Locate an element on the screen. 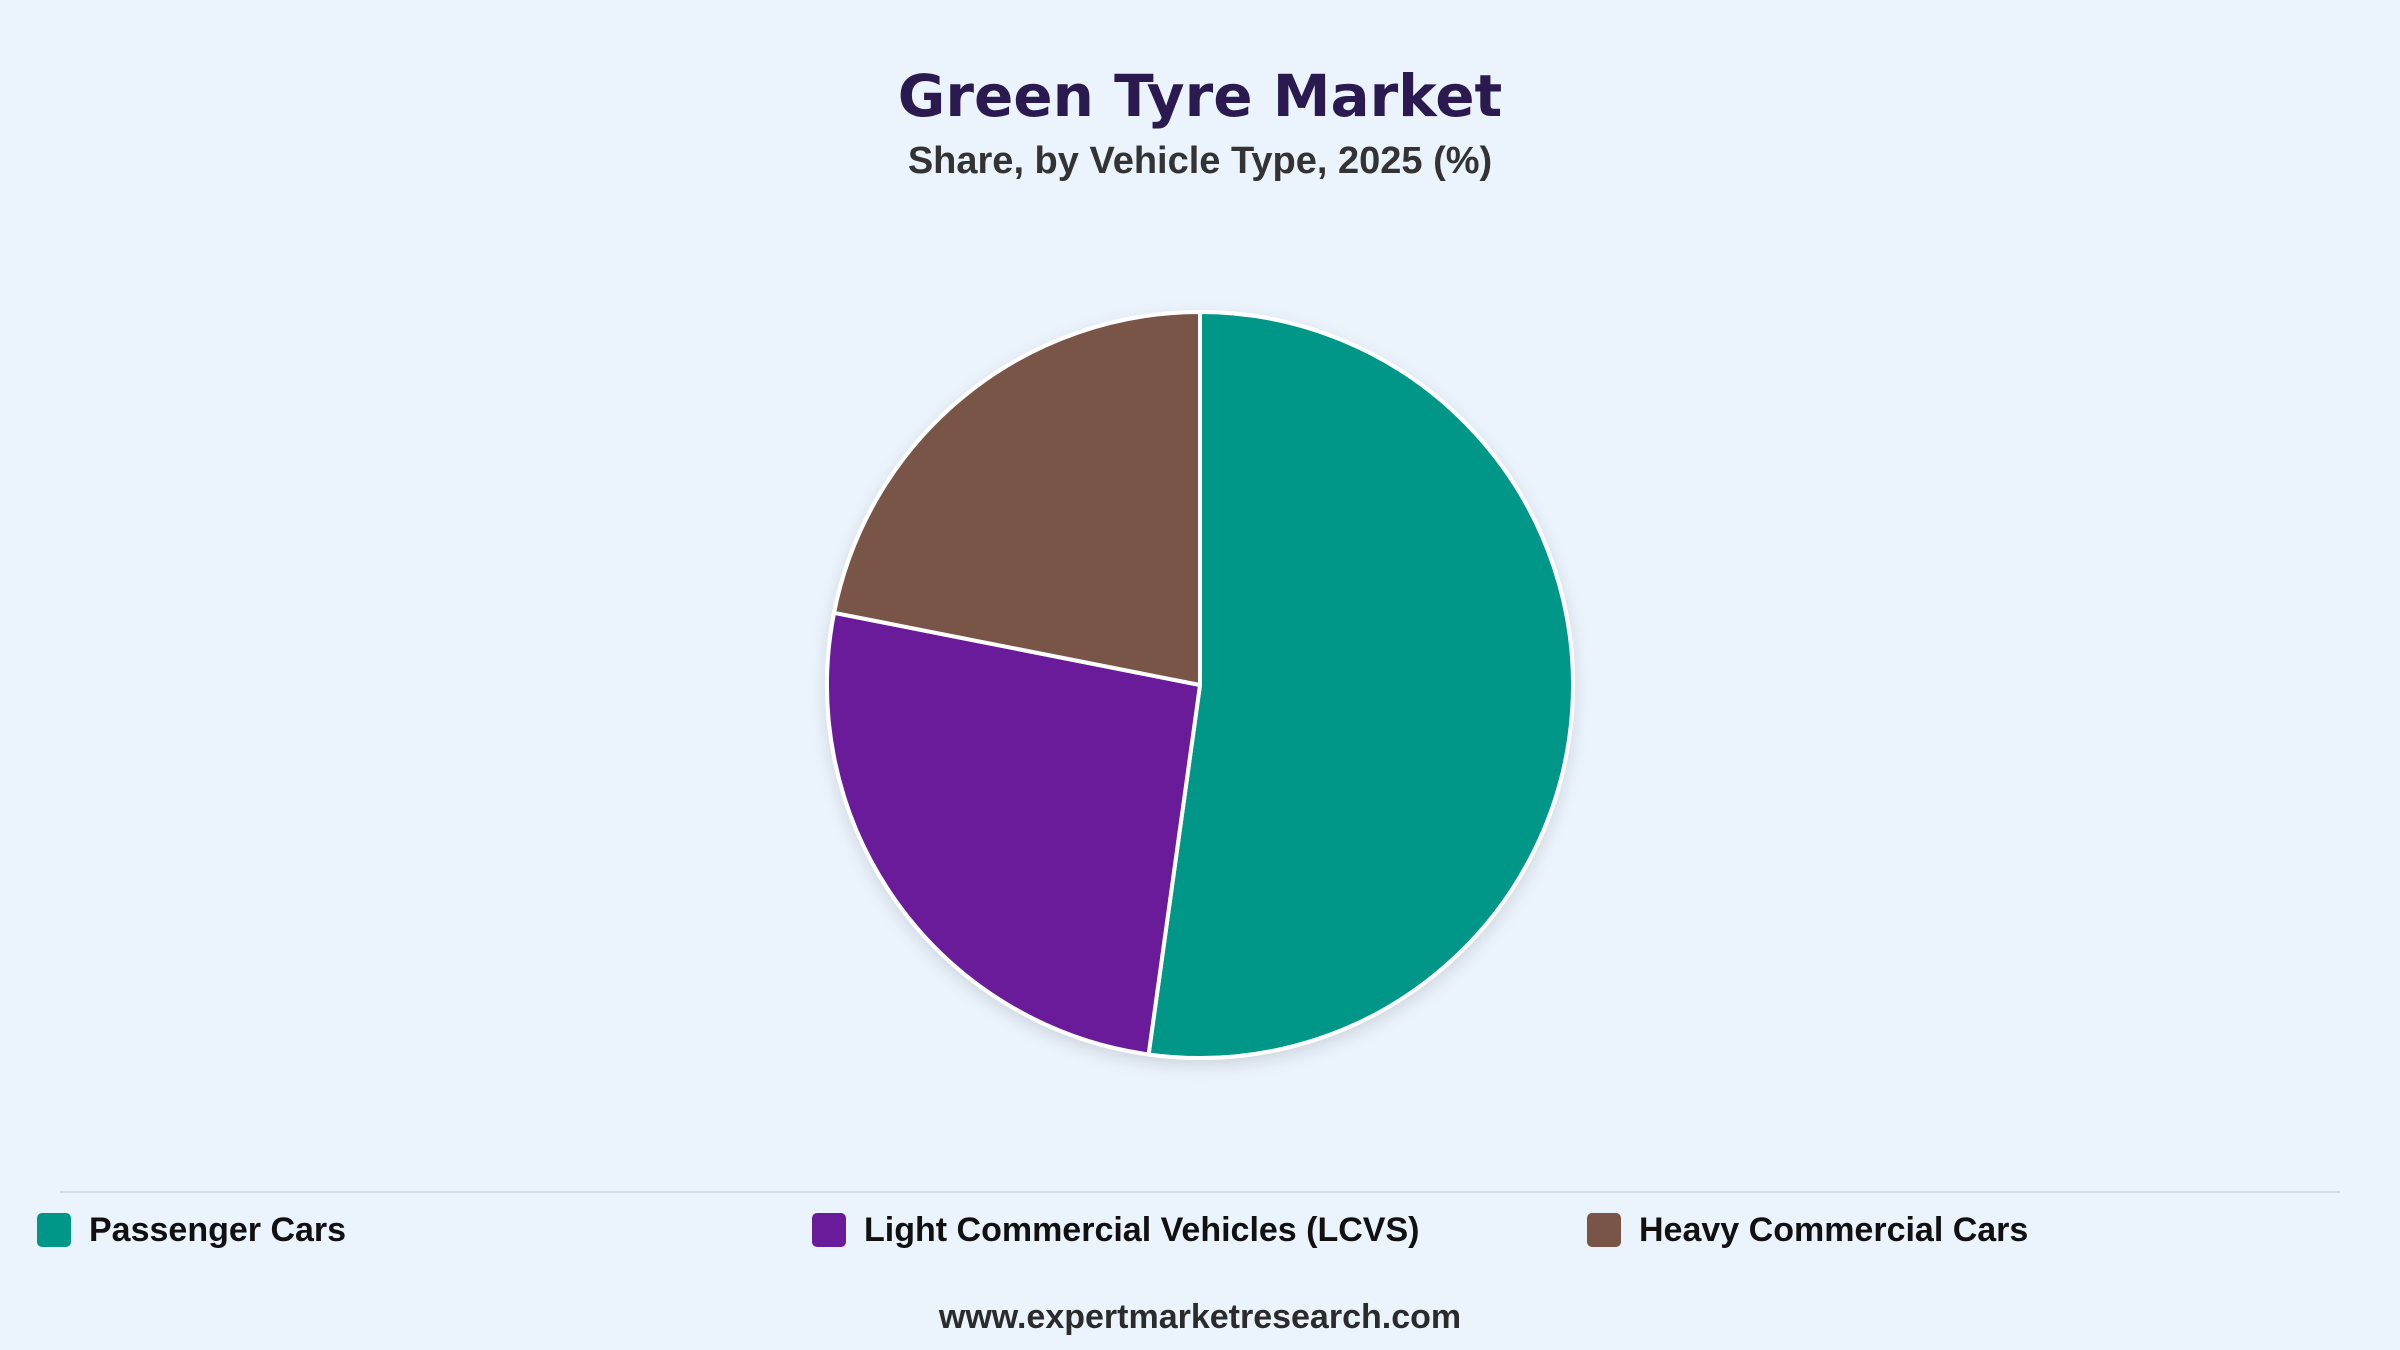 Image resolution: width=2400 pixels, height=1350 pixels. pie-slice-passenger-cars is located at coordinates (1361, 685).